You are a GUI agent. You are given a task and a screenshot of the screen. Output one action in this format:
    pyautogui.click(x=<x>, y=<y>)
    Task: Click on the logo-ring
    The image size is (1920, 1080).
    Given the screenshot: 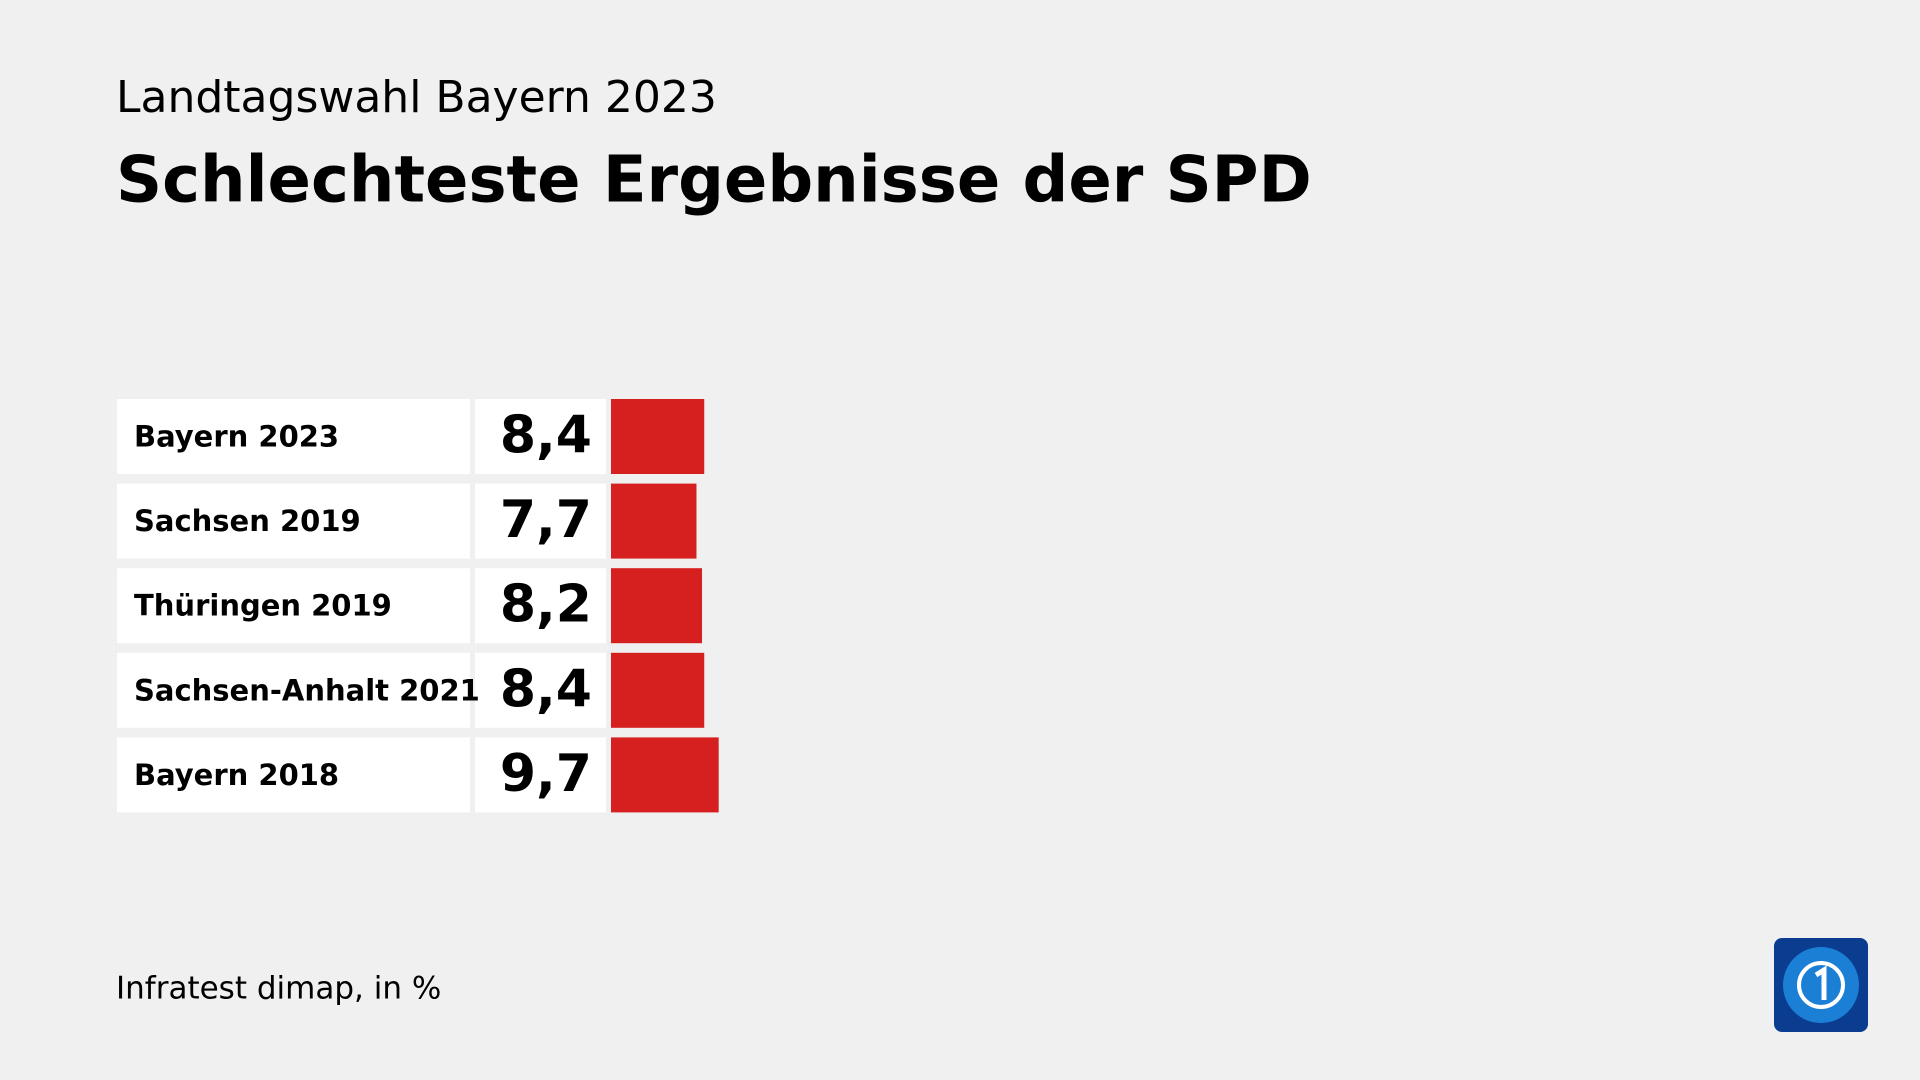 What is the action you would take?
    pyautogui.click(x=1821, y=985)
    